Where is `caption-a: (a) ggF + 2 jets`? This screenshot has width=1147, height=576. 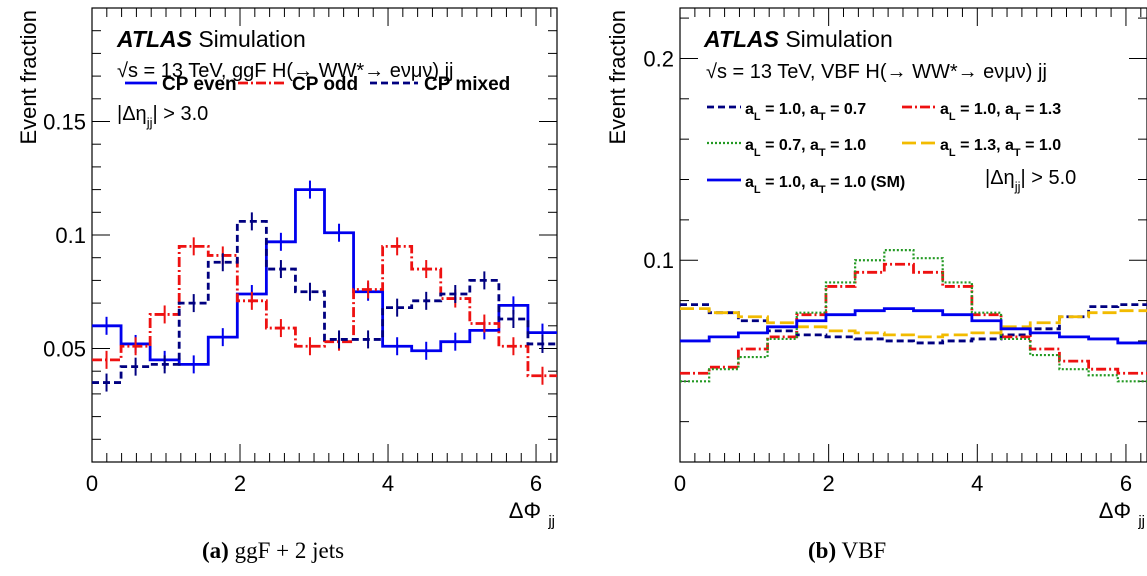
caption-a: (a) ggF + 2 jets is located at coordinates (273, 550).